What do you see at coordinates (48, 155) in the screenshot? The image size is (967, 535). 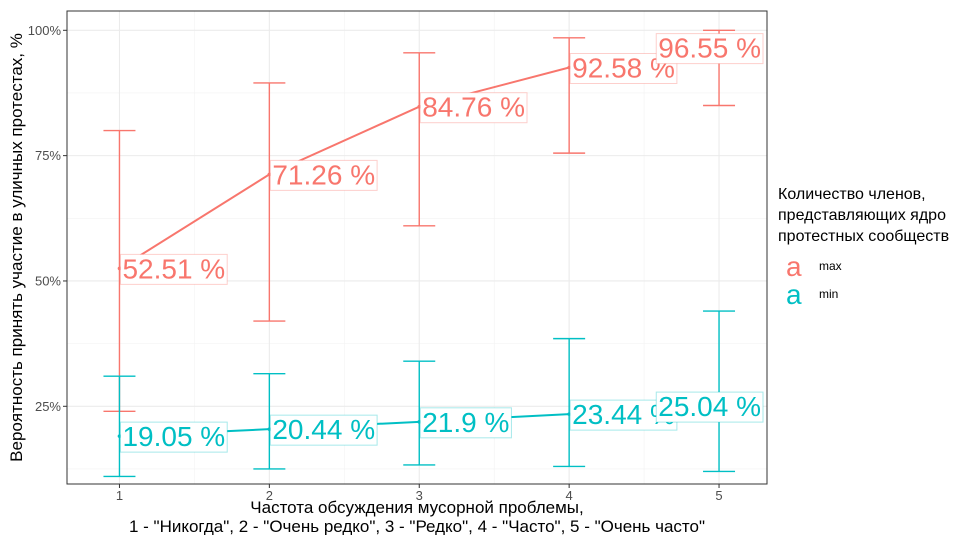 I see `y-tick-label: 75%` at bounding box center [48, 155].